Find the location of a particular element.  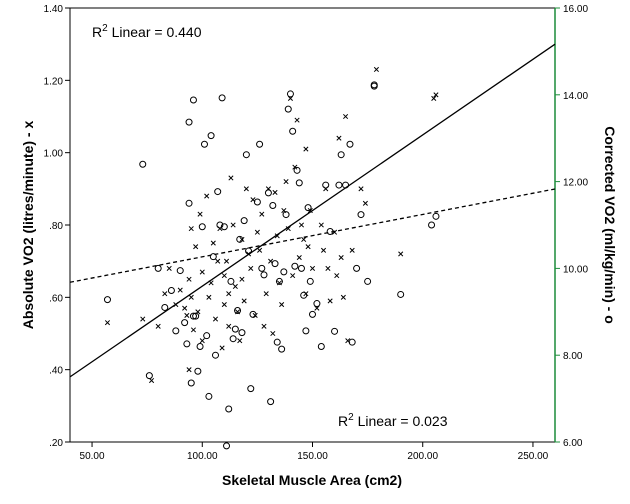

y-right-tick-label: 10.00 is located at coordinates (575, 269).